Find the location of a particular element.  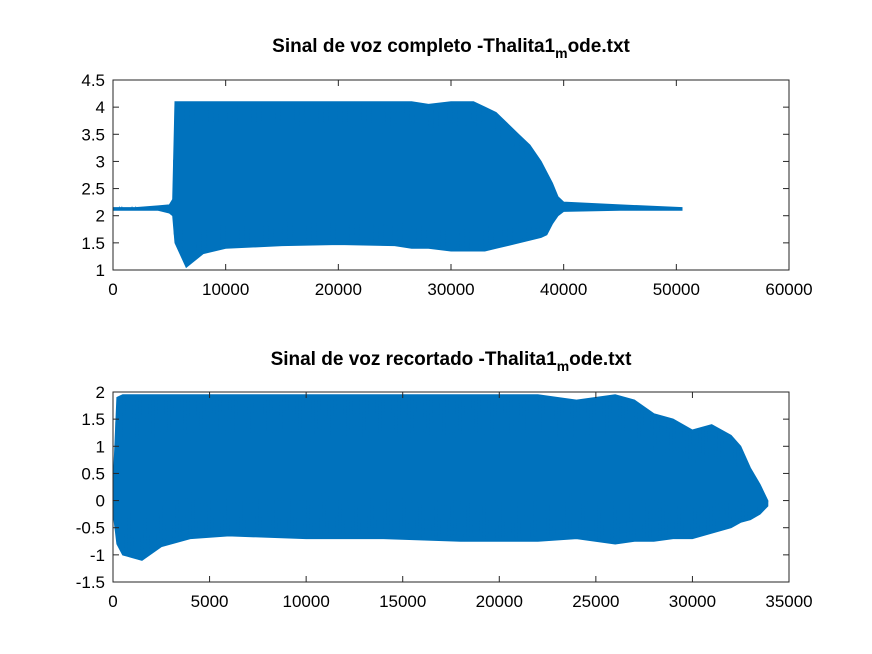

x-tick-label: 5000 is located at coordinates (210, 601).